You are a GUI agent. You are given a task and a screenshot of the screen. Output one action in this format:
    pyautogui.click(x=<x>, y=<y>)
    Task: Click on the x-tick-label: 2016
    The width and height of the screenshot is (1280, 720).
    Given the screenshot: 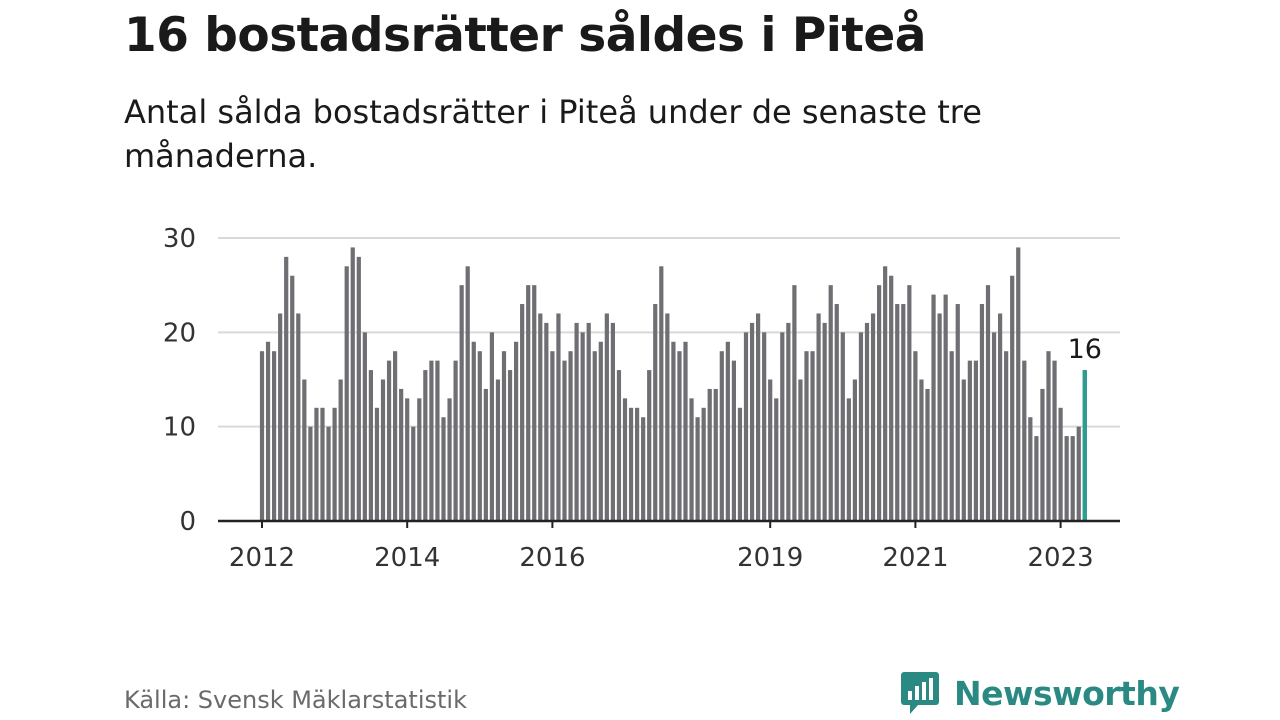 What is the action you would take?
    pyautogui.click(x=552, y=558)
    